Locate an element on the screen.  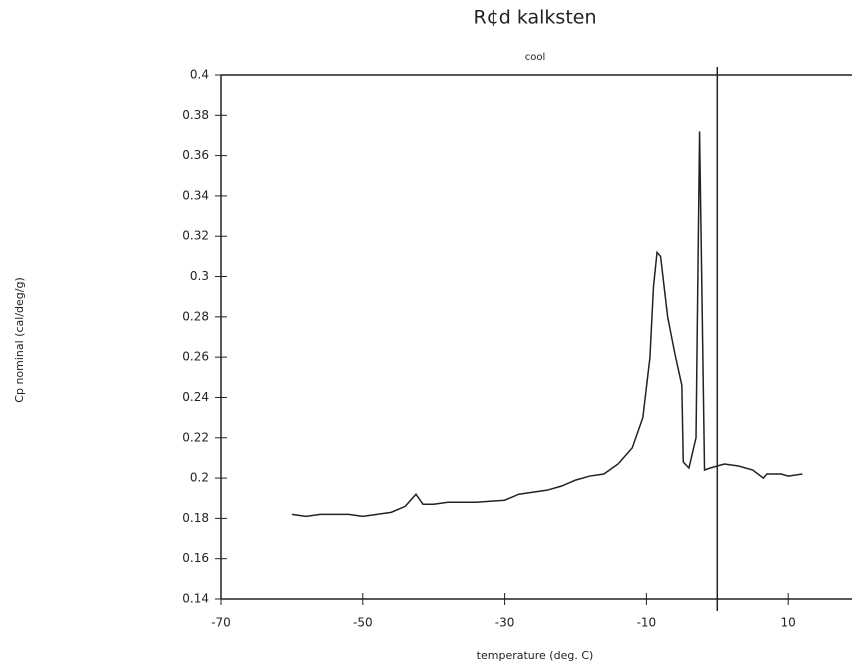
x-tick-label: -50 is located at coordinates (363, 623).